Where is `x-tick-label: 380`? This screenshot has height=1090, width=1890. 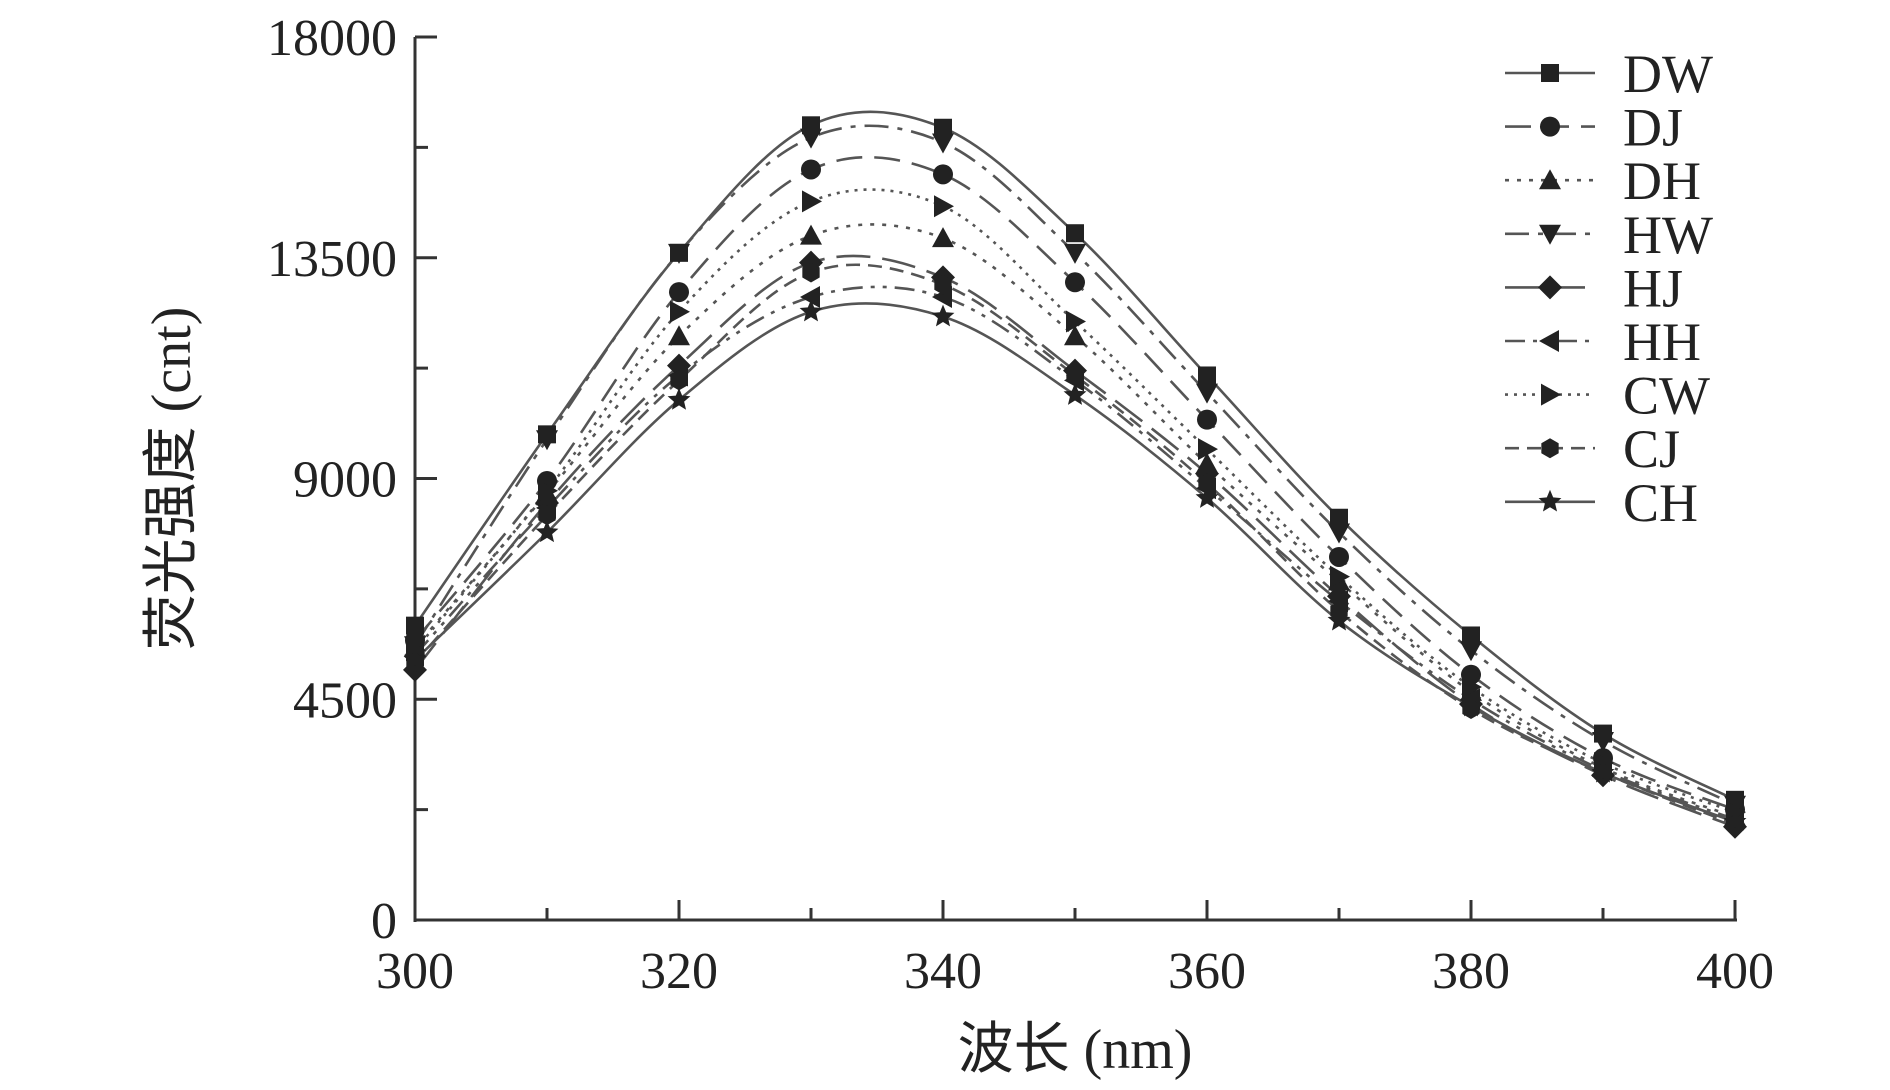 x-tick-label: 380 is located at coordinates (1471, 971).